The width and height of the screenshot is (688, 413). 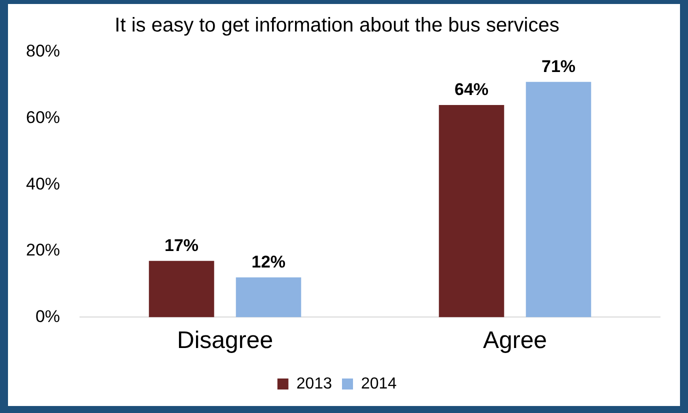 What do you see at coordinates (181, 246) in the screenshot?
I see `data-label: 17%` at bounding box center [181, 246].